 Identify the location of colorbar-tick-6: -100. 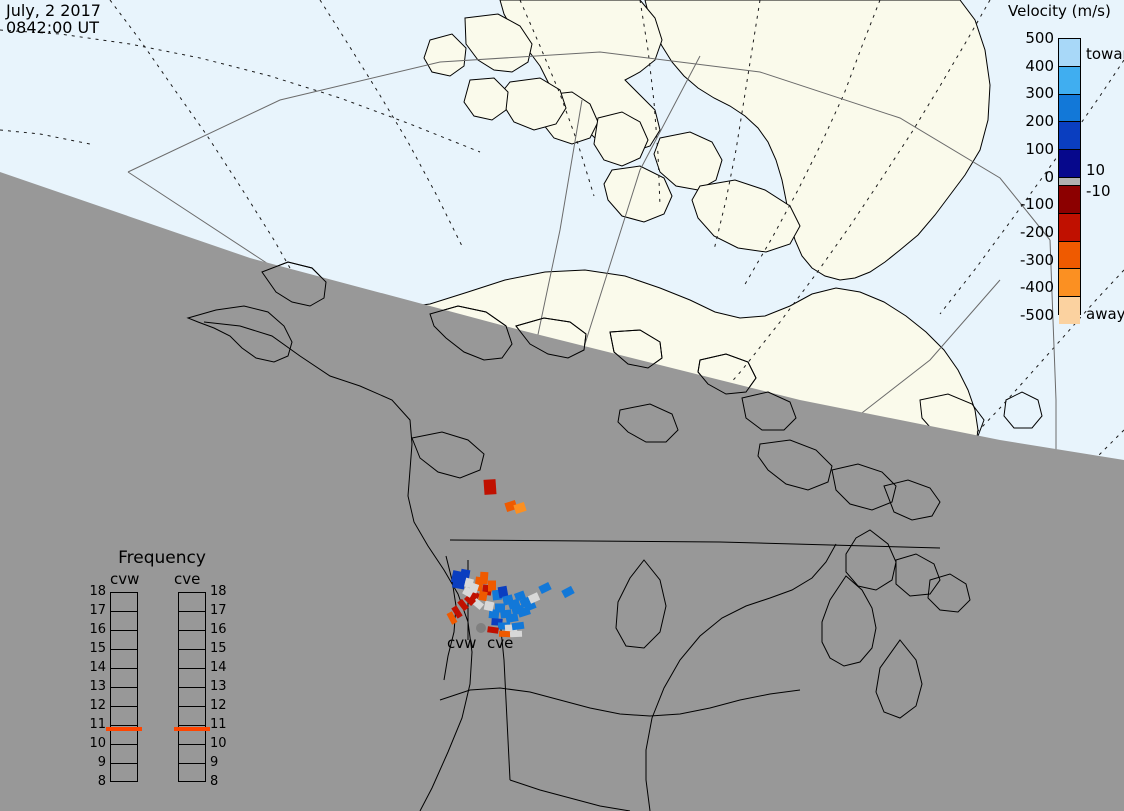
(1036, 204).